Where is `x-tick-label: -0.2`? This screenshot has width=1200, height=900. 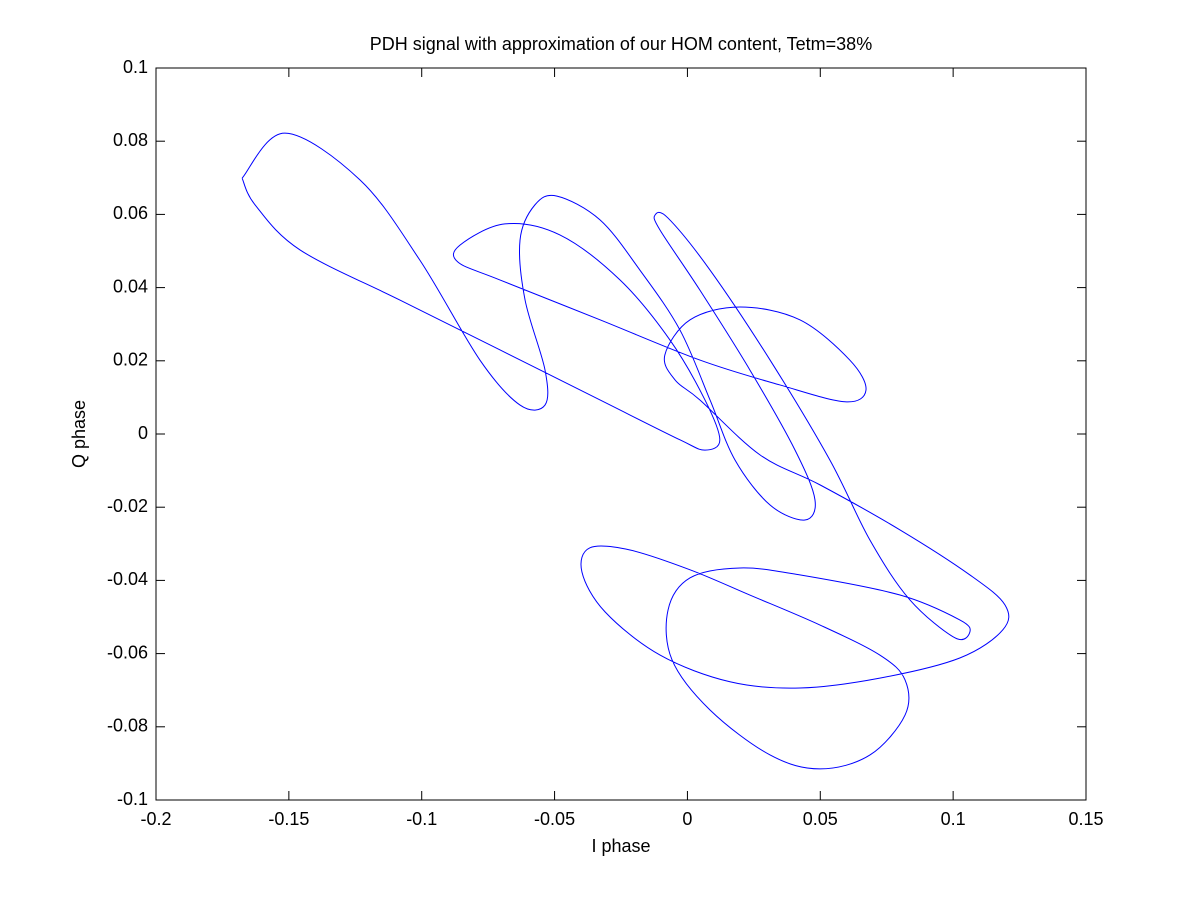 x-tick-label: -0.2 is located at coordinates (155, 819).